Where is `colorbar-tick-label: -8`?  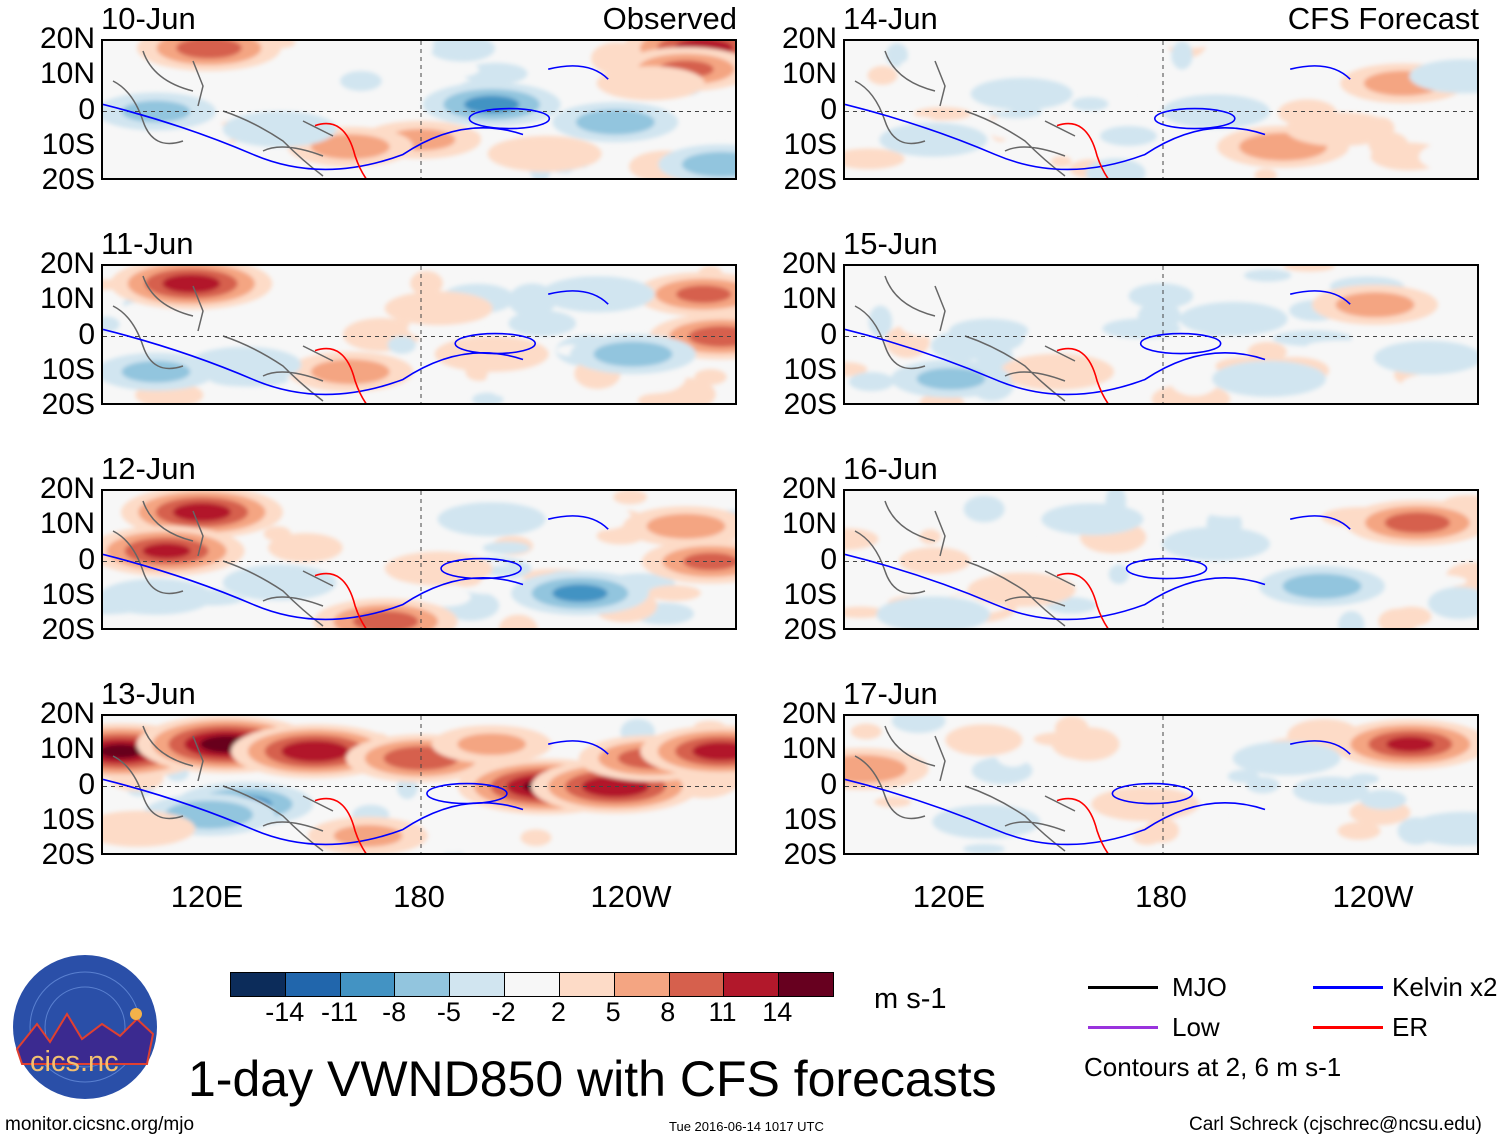
colorbar-tick-label: -8 is located at coordinates (394, 1012).